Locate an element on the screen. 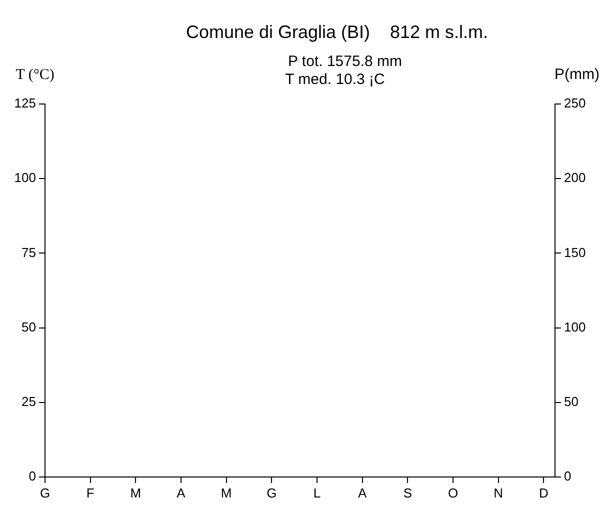 Image resolution: width=600 pixels, height=508 pixels. y2-tick-label: 200 is located at coordinates (575, 178).